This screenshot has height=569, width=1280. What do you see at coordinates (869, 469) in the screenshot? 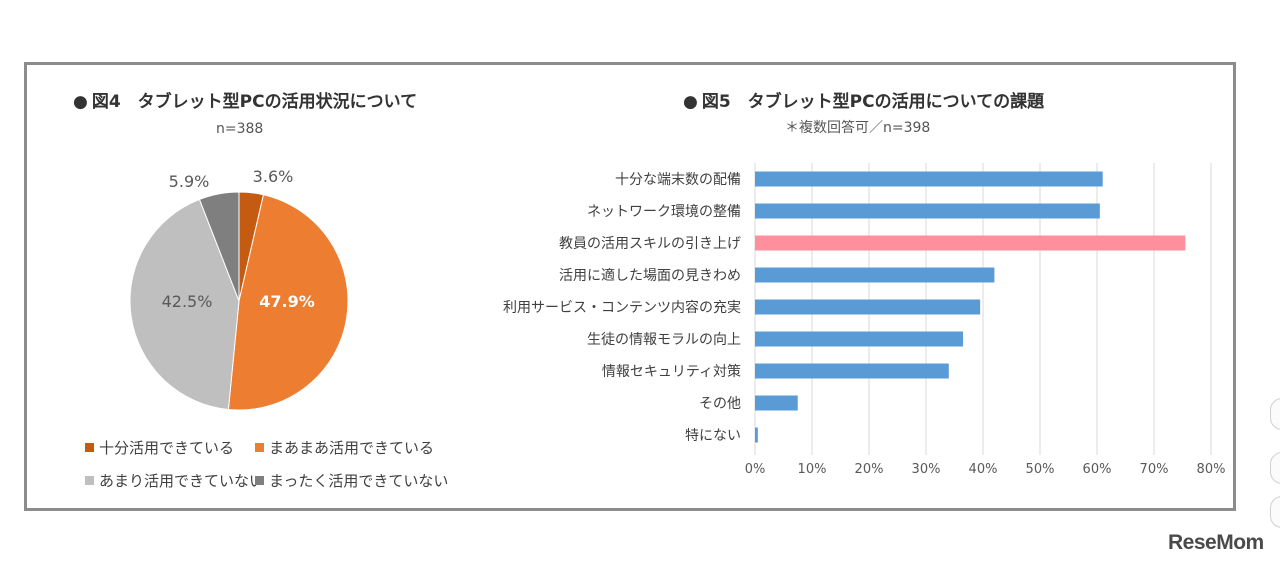
I see `x-tick-label: 20%` at bounding box center [869, 469].